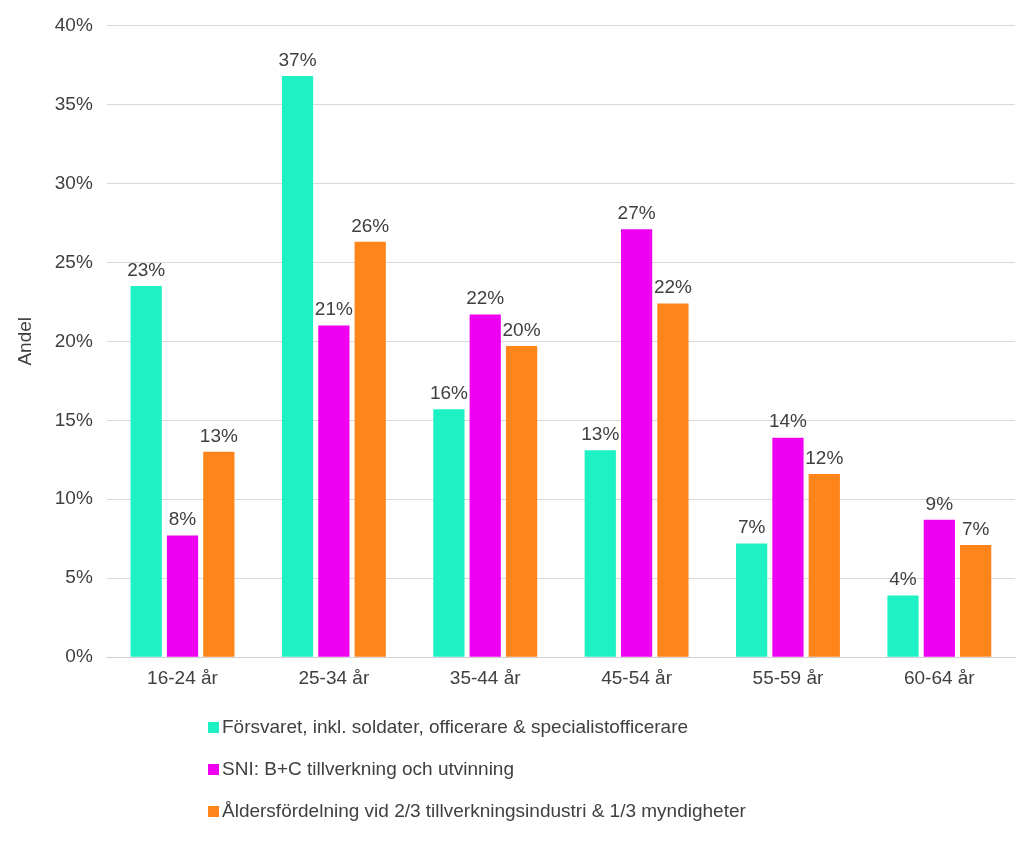  What do you see at coordinates (939, 677) in the screenshot?
I see `x-tick-label: 60-64 år` at bounding box center [939, 677].